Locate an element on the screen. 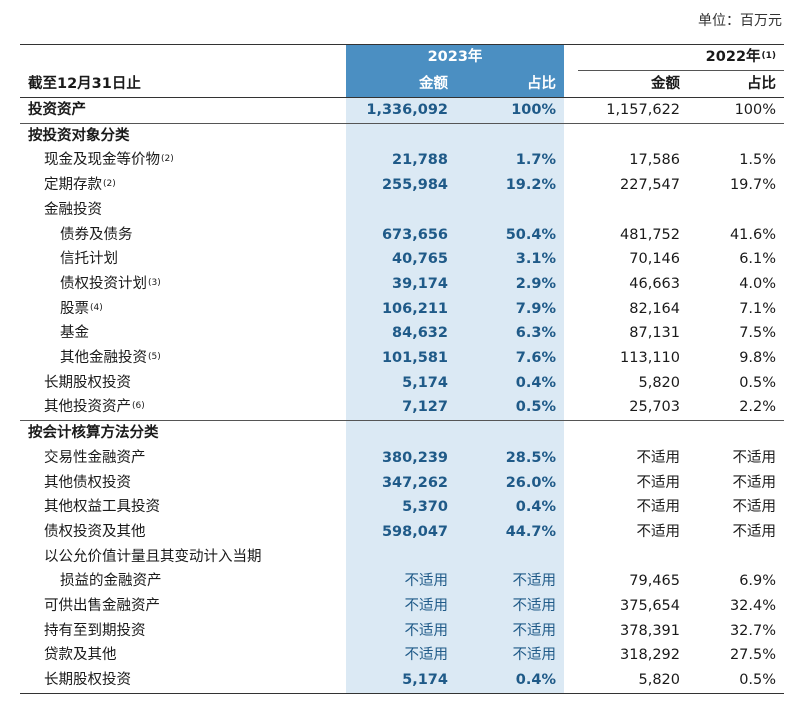  ratio-2022-cell: 0.5% is located at coordinates (736, 681).